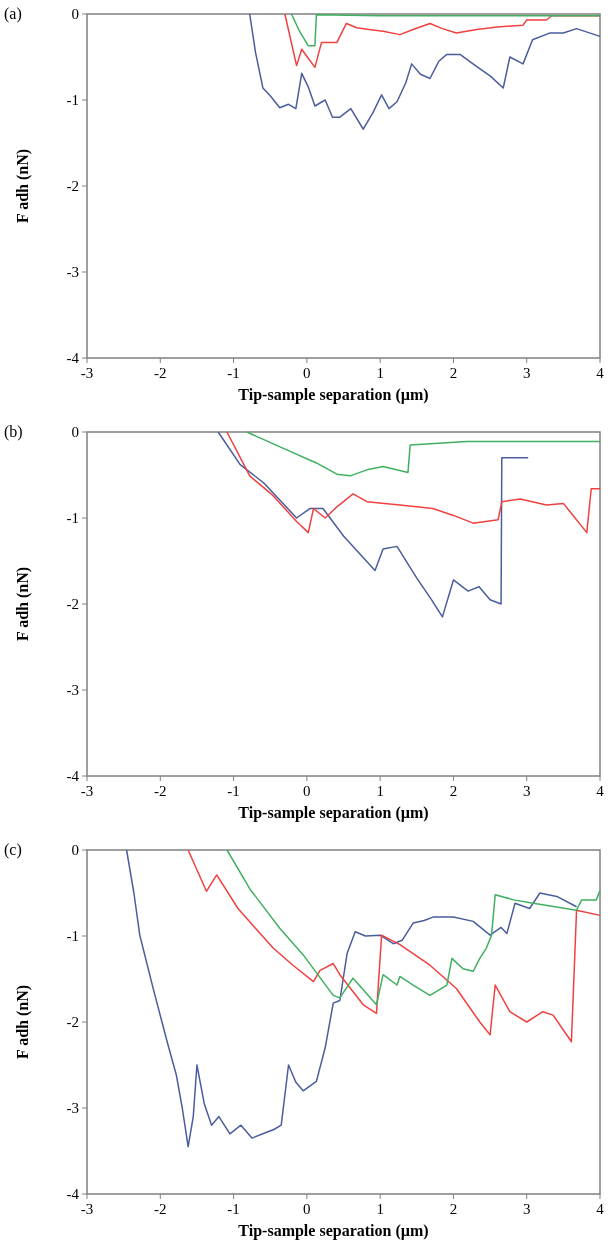  I want to click on chart-title: (c), so click(13, 850).